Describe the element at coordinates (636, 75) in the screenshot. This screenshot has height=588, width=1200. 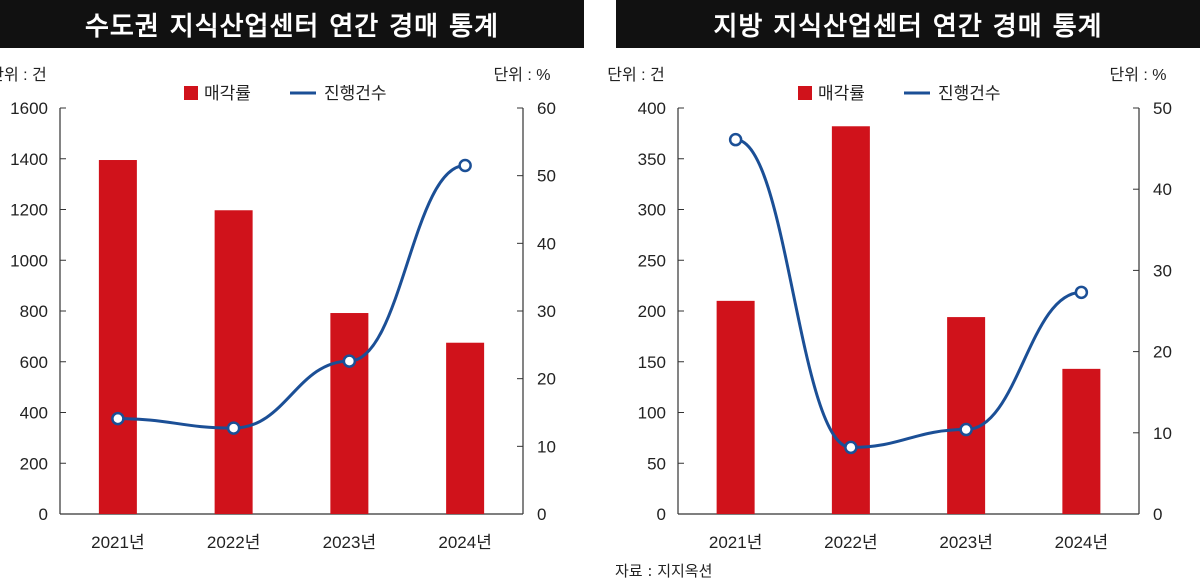
I see `right-left-unit-label: 단위 : 건` at that location.